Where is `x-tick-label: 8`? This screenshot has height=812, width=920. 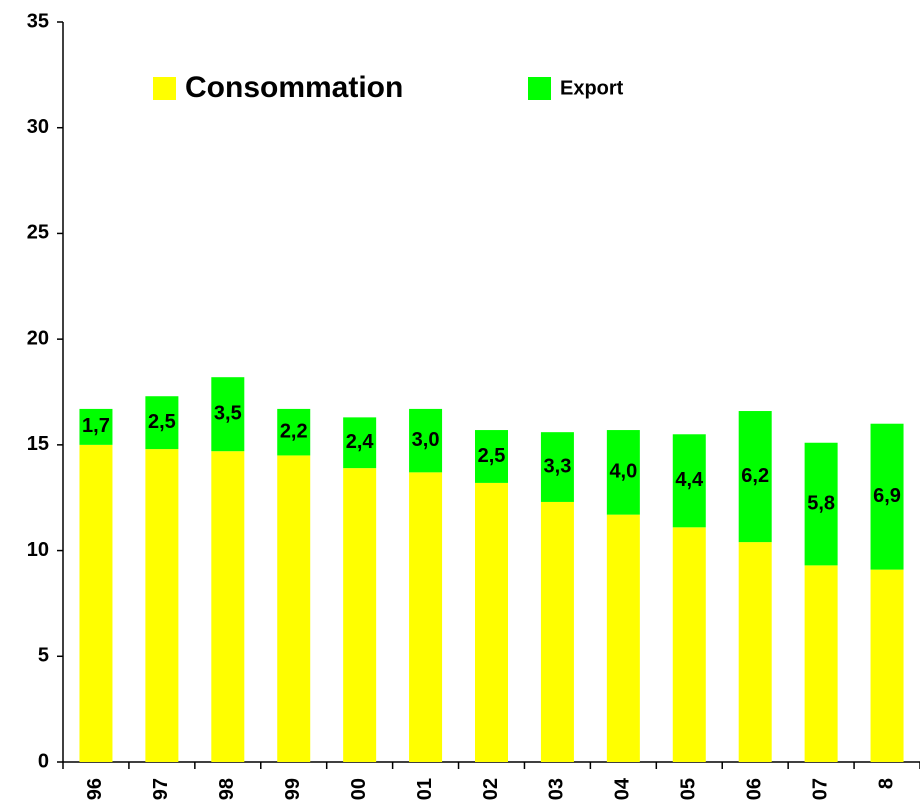 x-tick-label: 8 is located at coordinates (886, 783).